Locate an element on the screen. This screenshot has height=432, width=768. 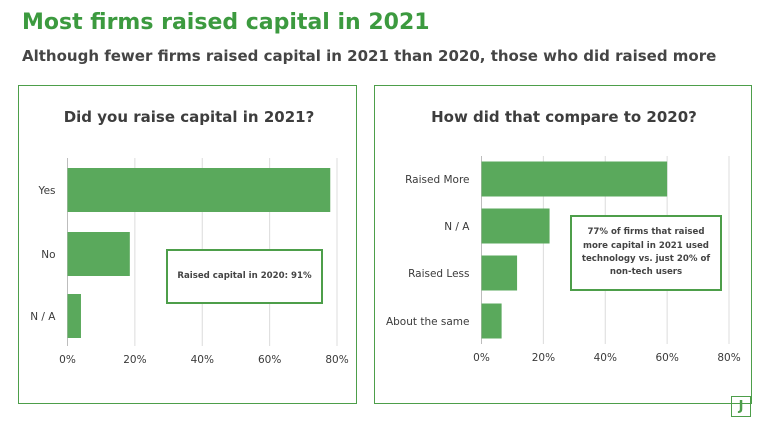
category-label: About the same is located at coordinates (428, 322).